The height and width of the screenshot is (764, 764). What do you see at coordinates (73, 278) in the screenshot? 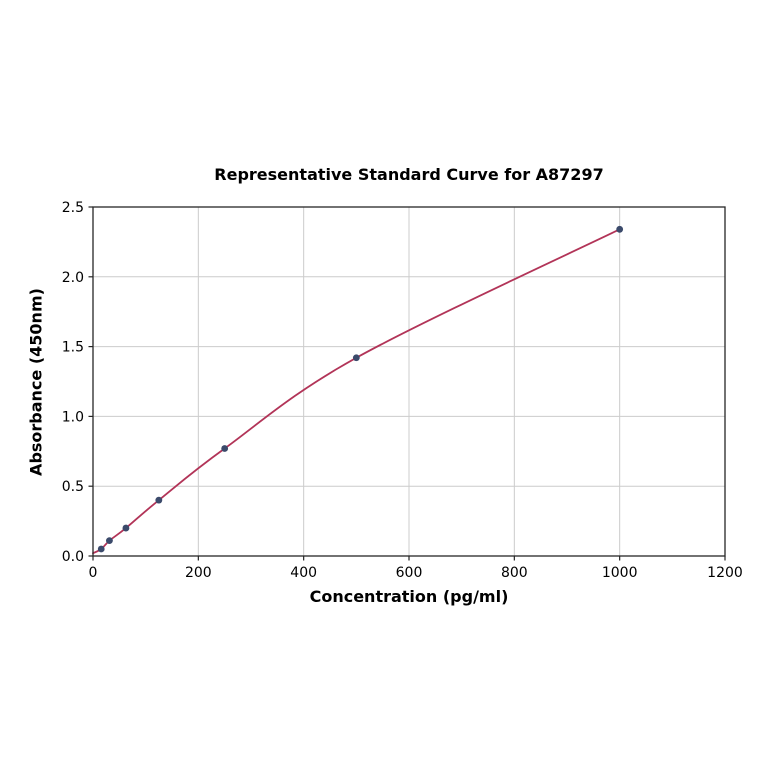
I see `y-tick-label: 2.0` at bounding box center [73, 278].